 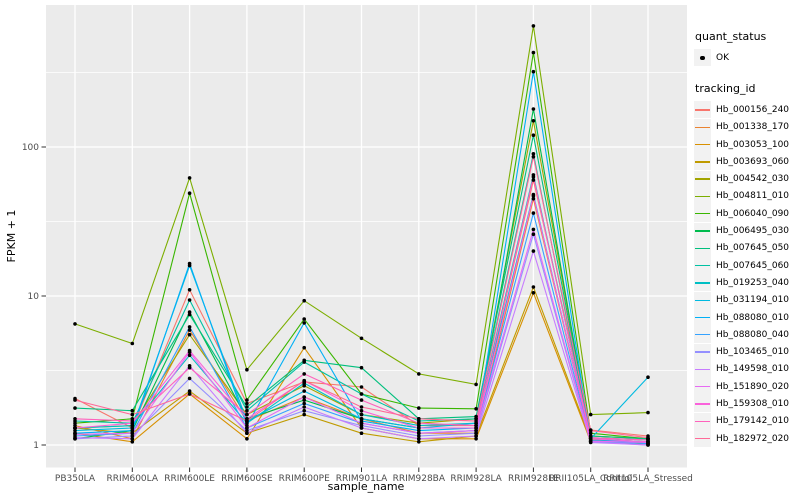 What do you see at coordinates (753, 109) in the screenshot?
I see `legend-item-label: Hb_000156_240` at bounding box center [753, 109].